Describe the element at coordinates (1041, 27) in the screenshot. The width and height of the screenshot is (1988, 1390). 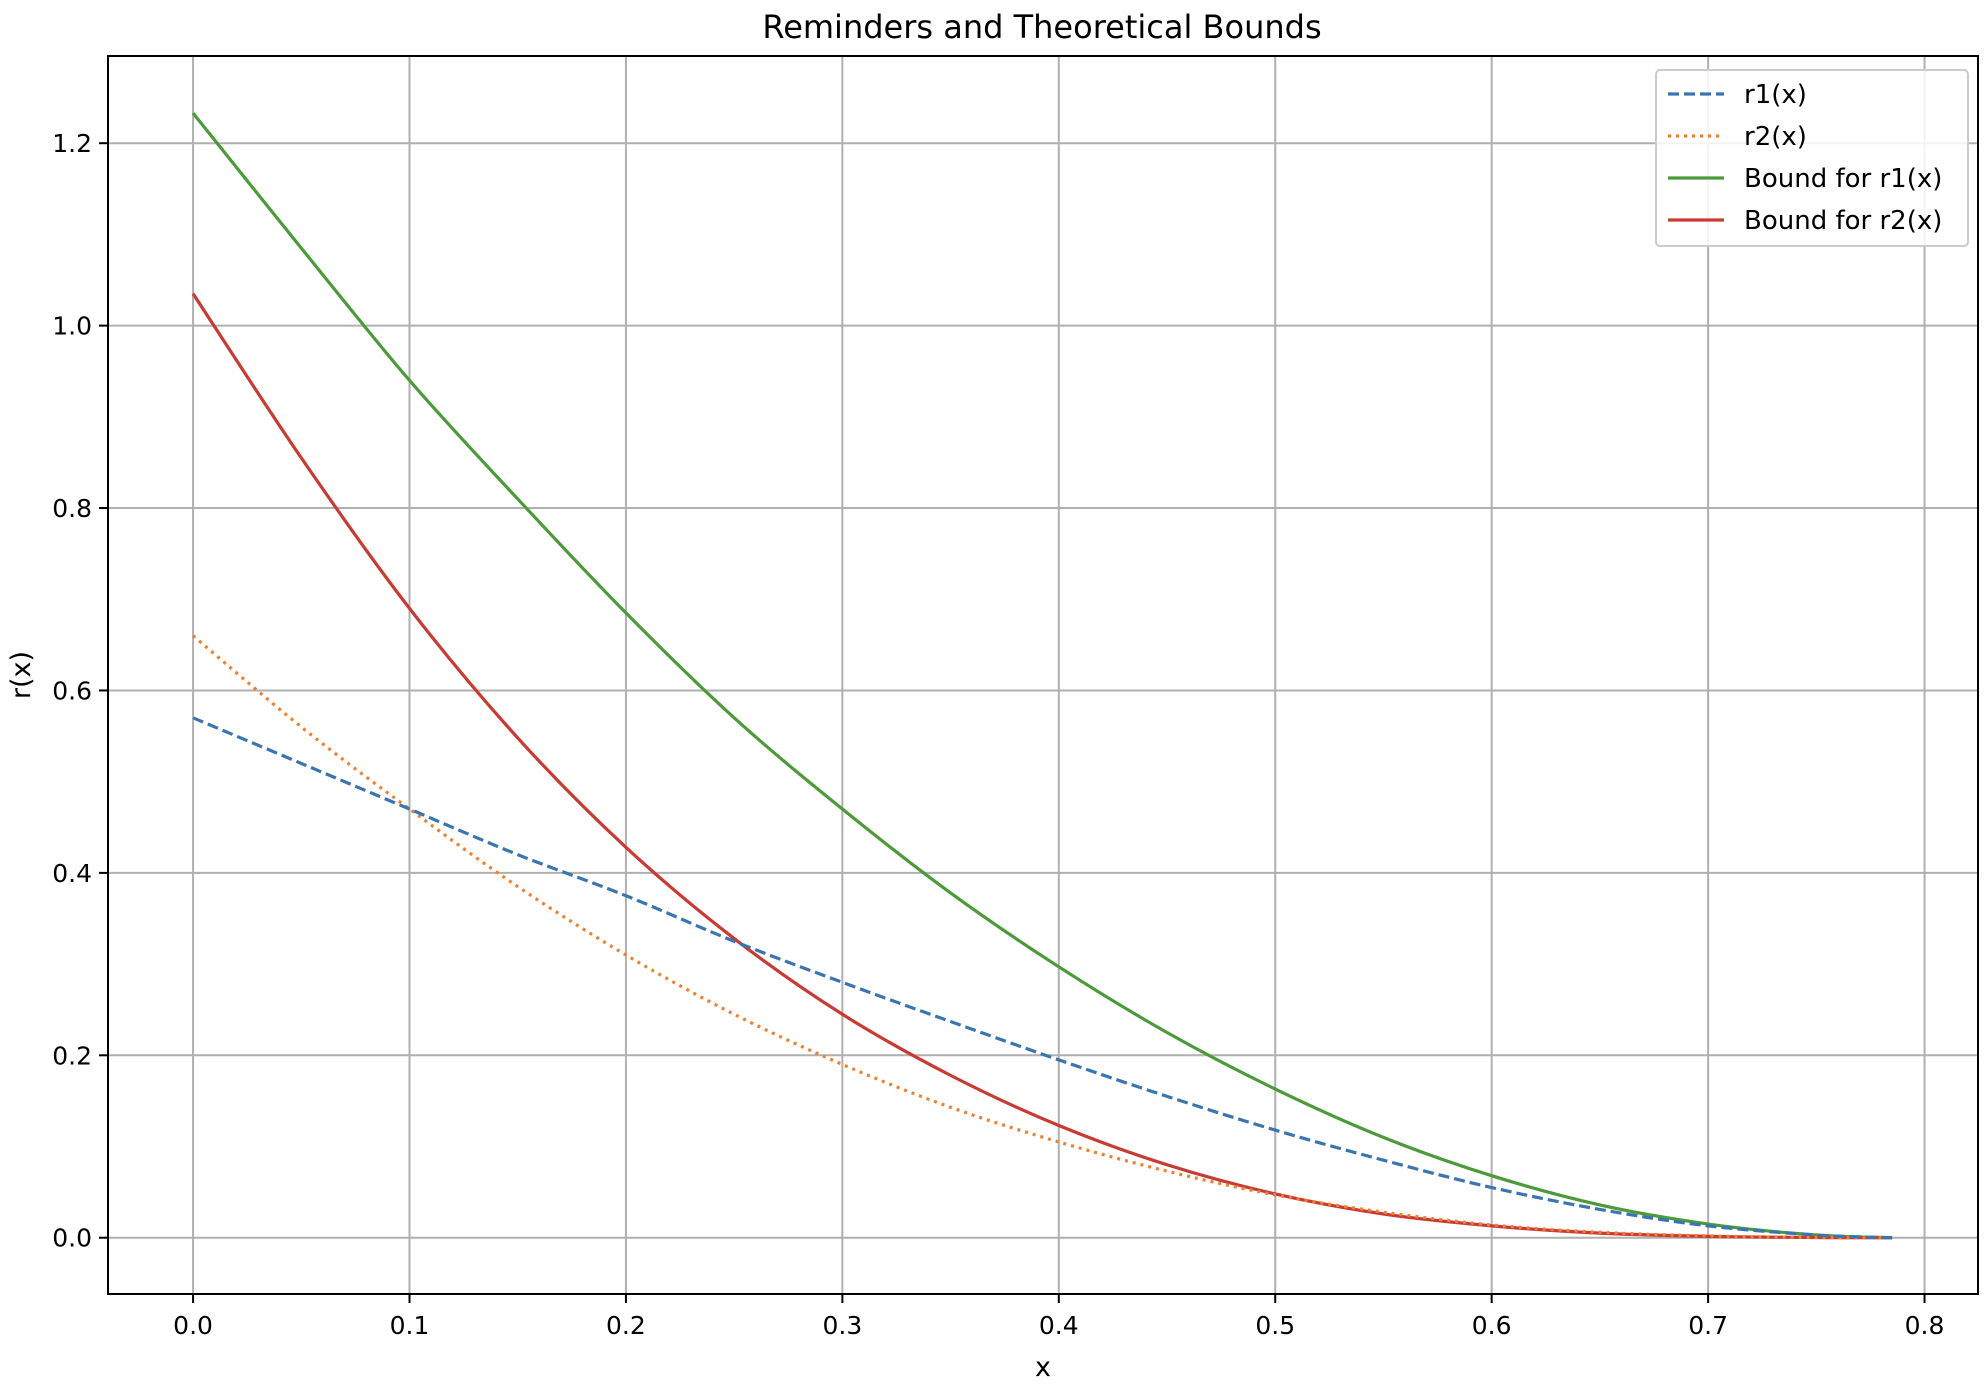
I see `chart-title: Reminders and Theoretical Bounds` at that location.